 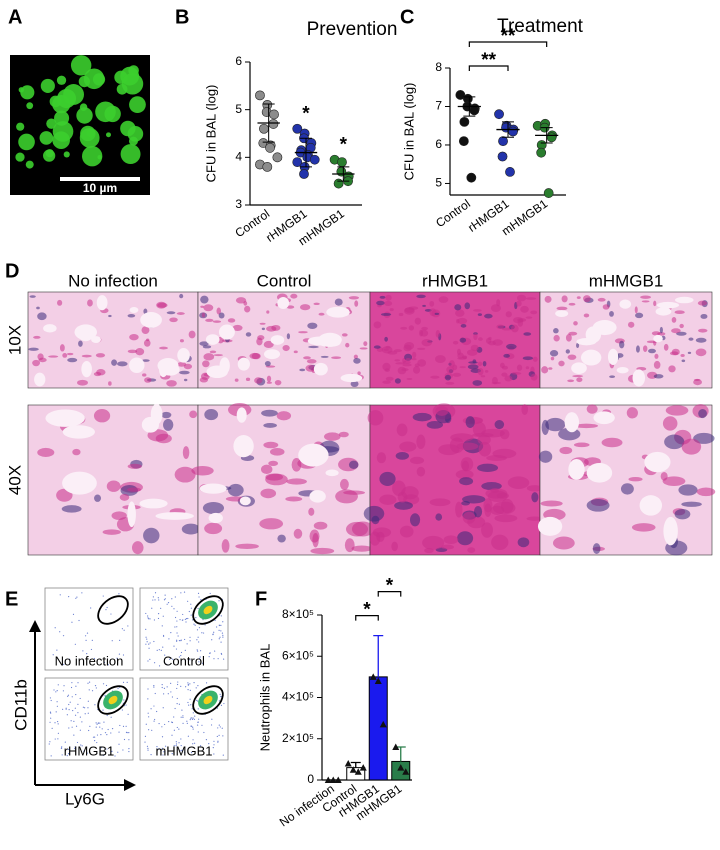 I want to click on gate, so click(x=113, y=700).